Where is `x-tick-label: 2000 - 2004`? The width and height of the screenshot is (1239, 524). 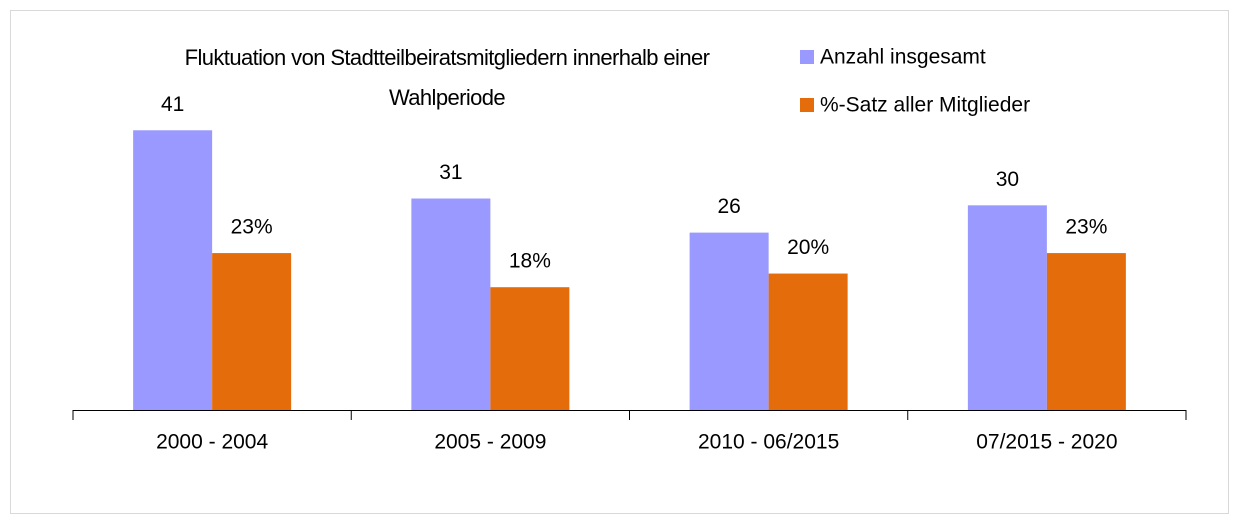
x-tick-label: 2000 - 2004 is located at coordinates (212, 442).